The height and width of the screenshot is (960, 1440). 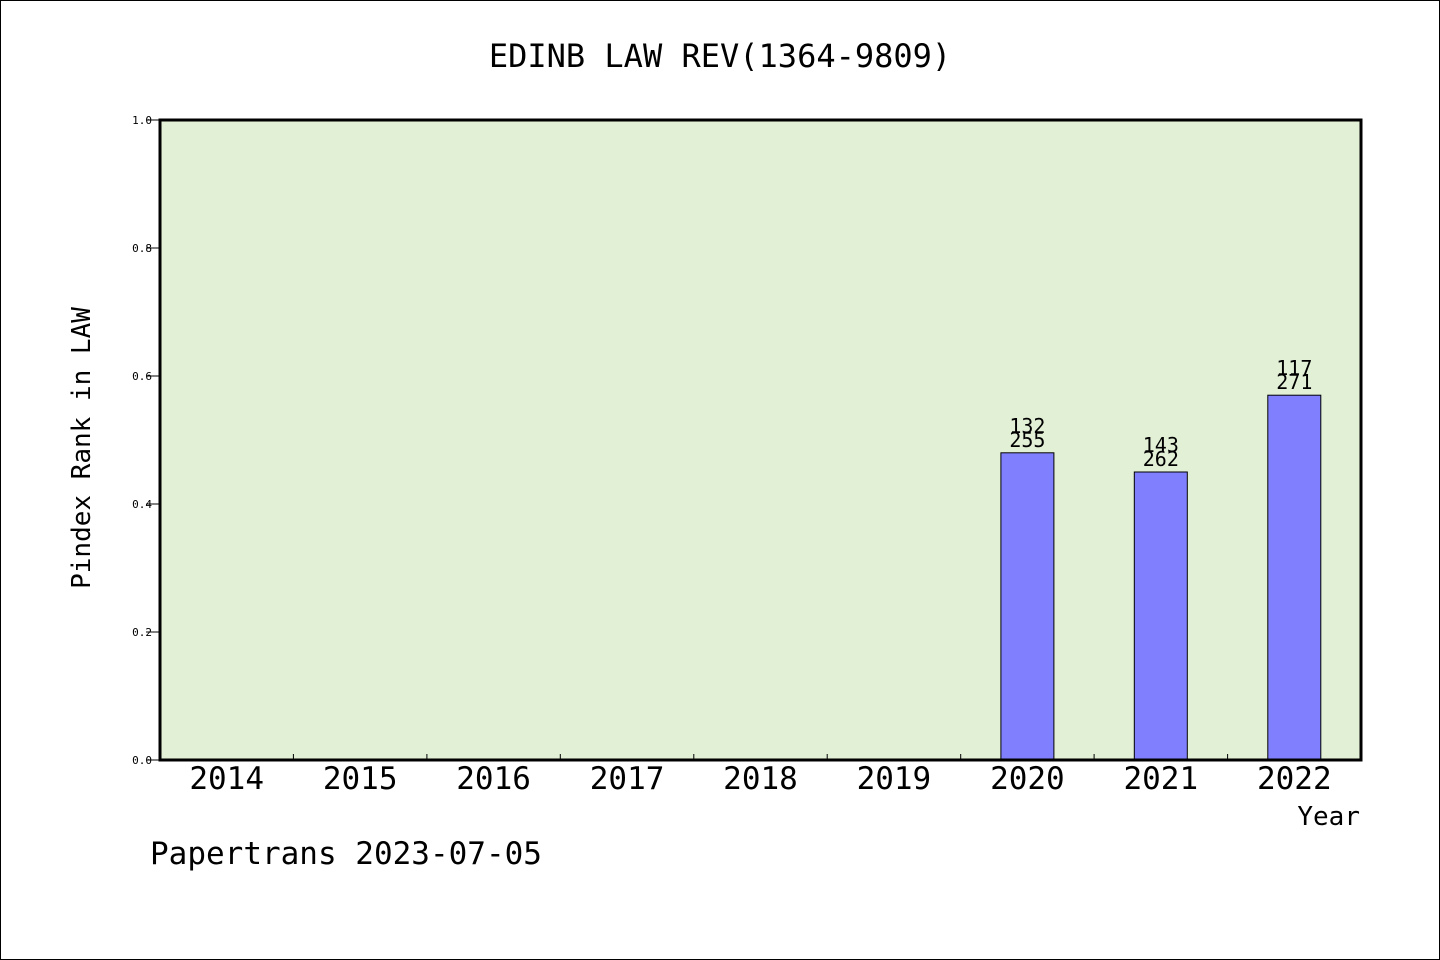 I want to click on bar-label-top-2021: 143, so click(x=1161, y=445).